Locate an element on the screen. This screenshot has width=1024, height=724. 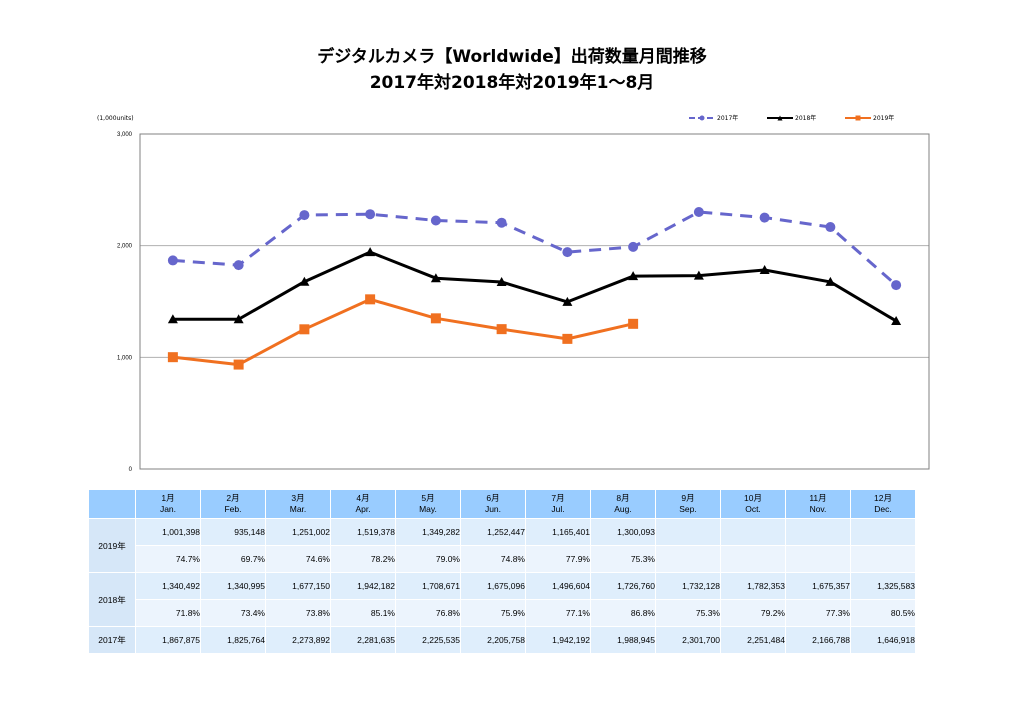
month-jp-label: 9月 is located at coordinates (688, 498).